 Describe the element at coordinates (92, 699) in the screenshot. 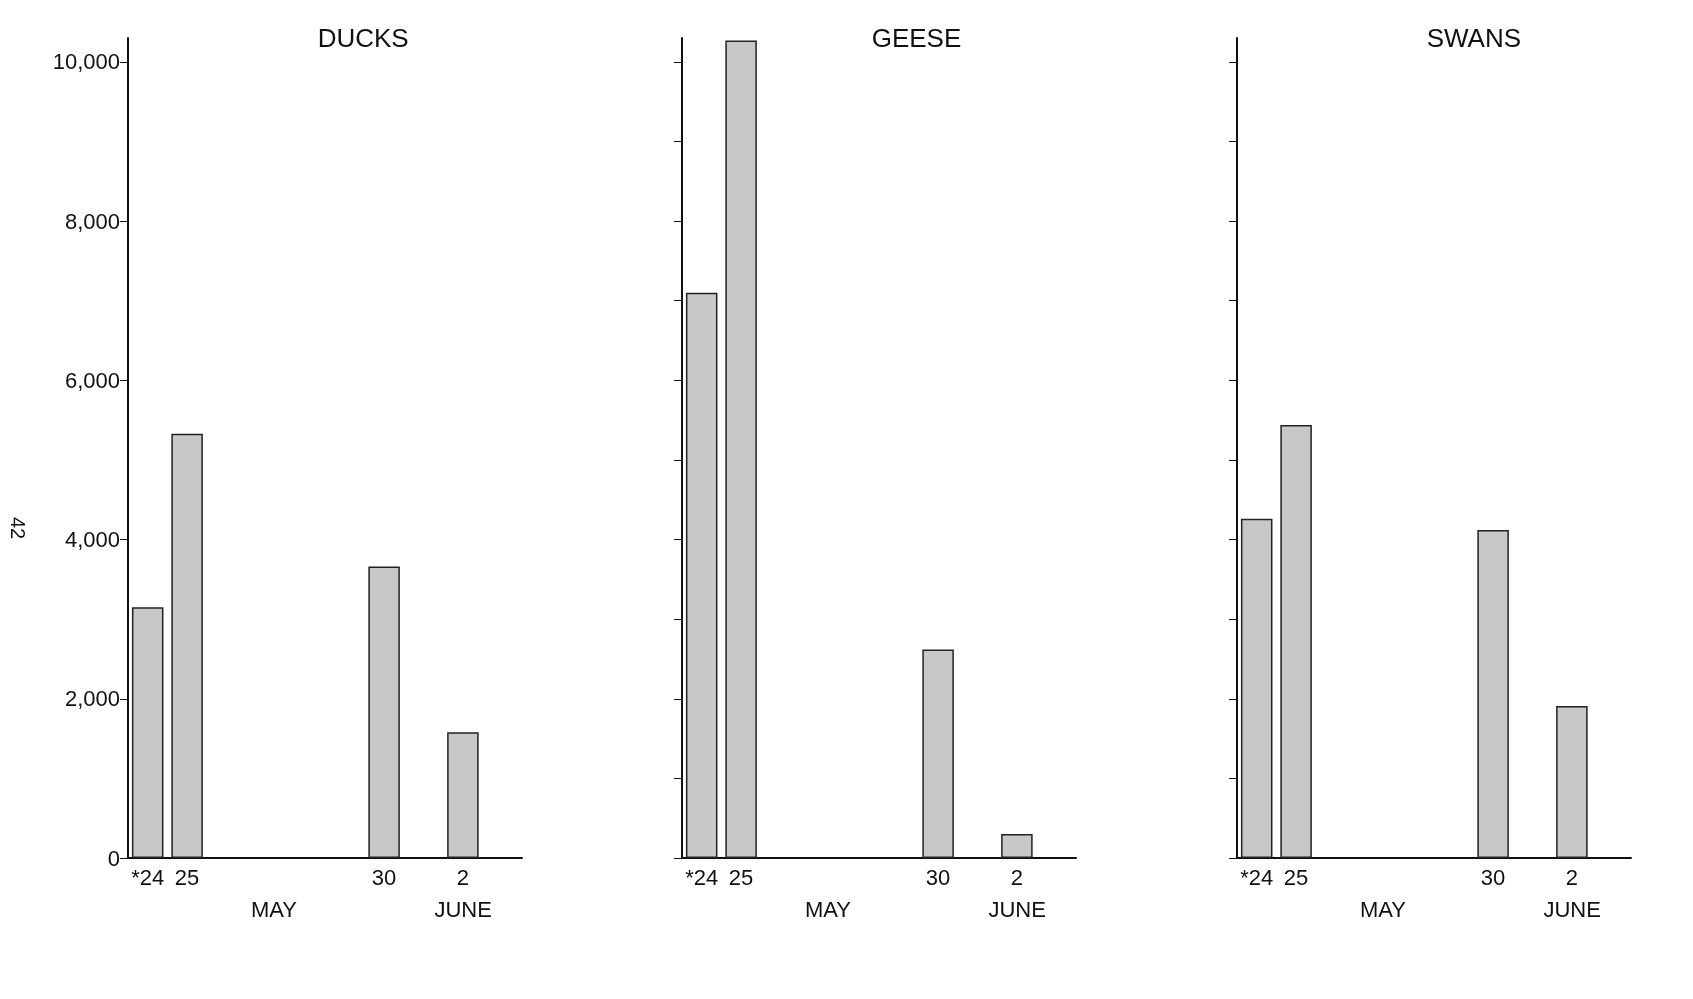

I see `y-tick-label: 2,000` at that location.